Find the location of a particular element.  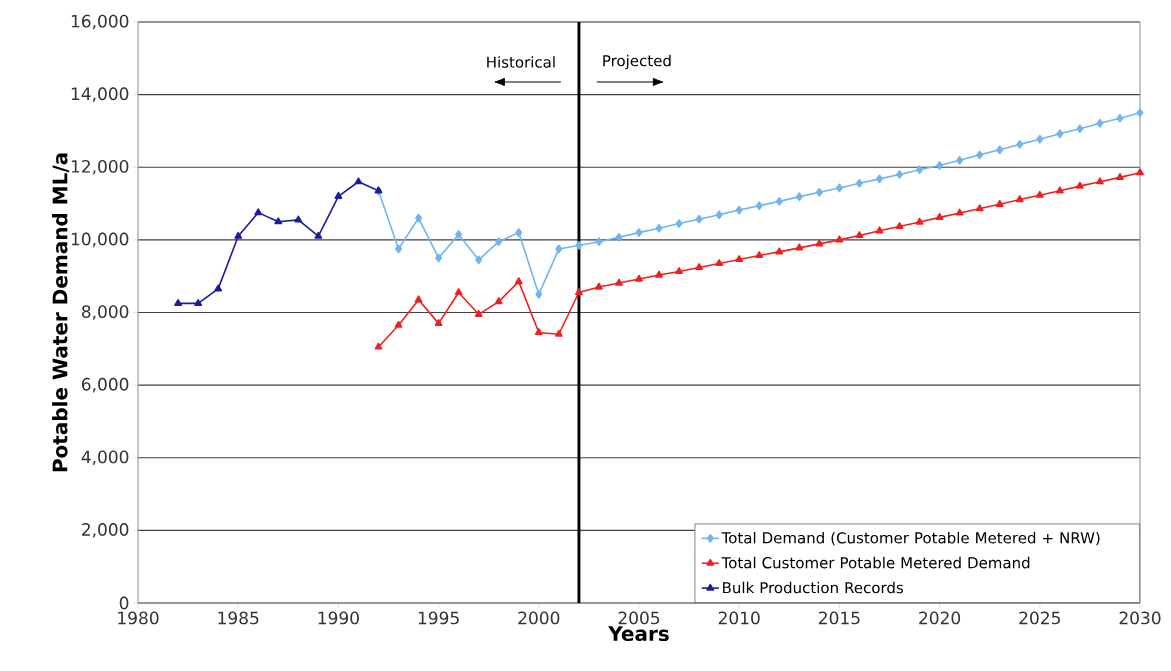

y-tick-label: 10,000 is located at coordinates (100, 240).